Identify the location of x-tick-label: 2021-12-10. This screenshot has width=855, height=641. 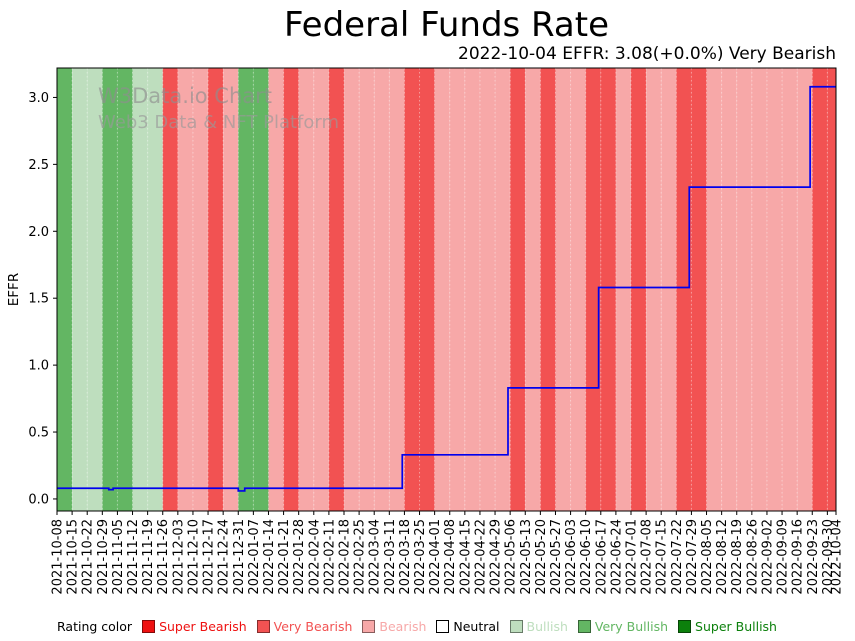
(193, 557).